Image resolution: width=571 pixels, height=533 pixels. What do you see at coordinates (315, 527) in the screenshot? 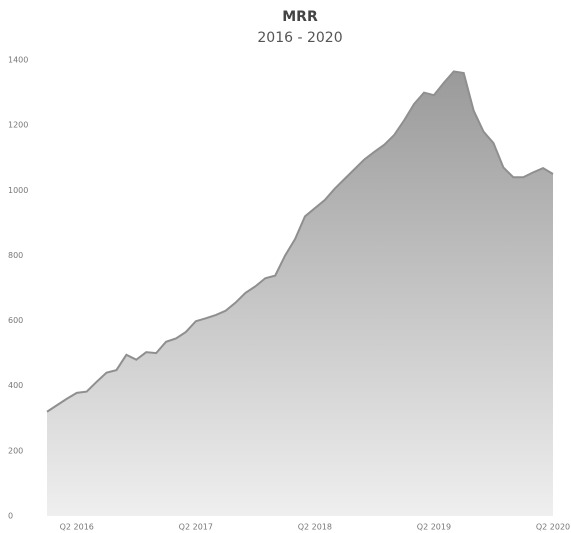
I see `x-tick-label: Q2 2018` at bounding box center [315, 527].